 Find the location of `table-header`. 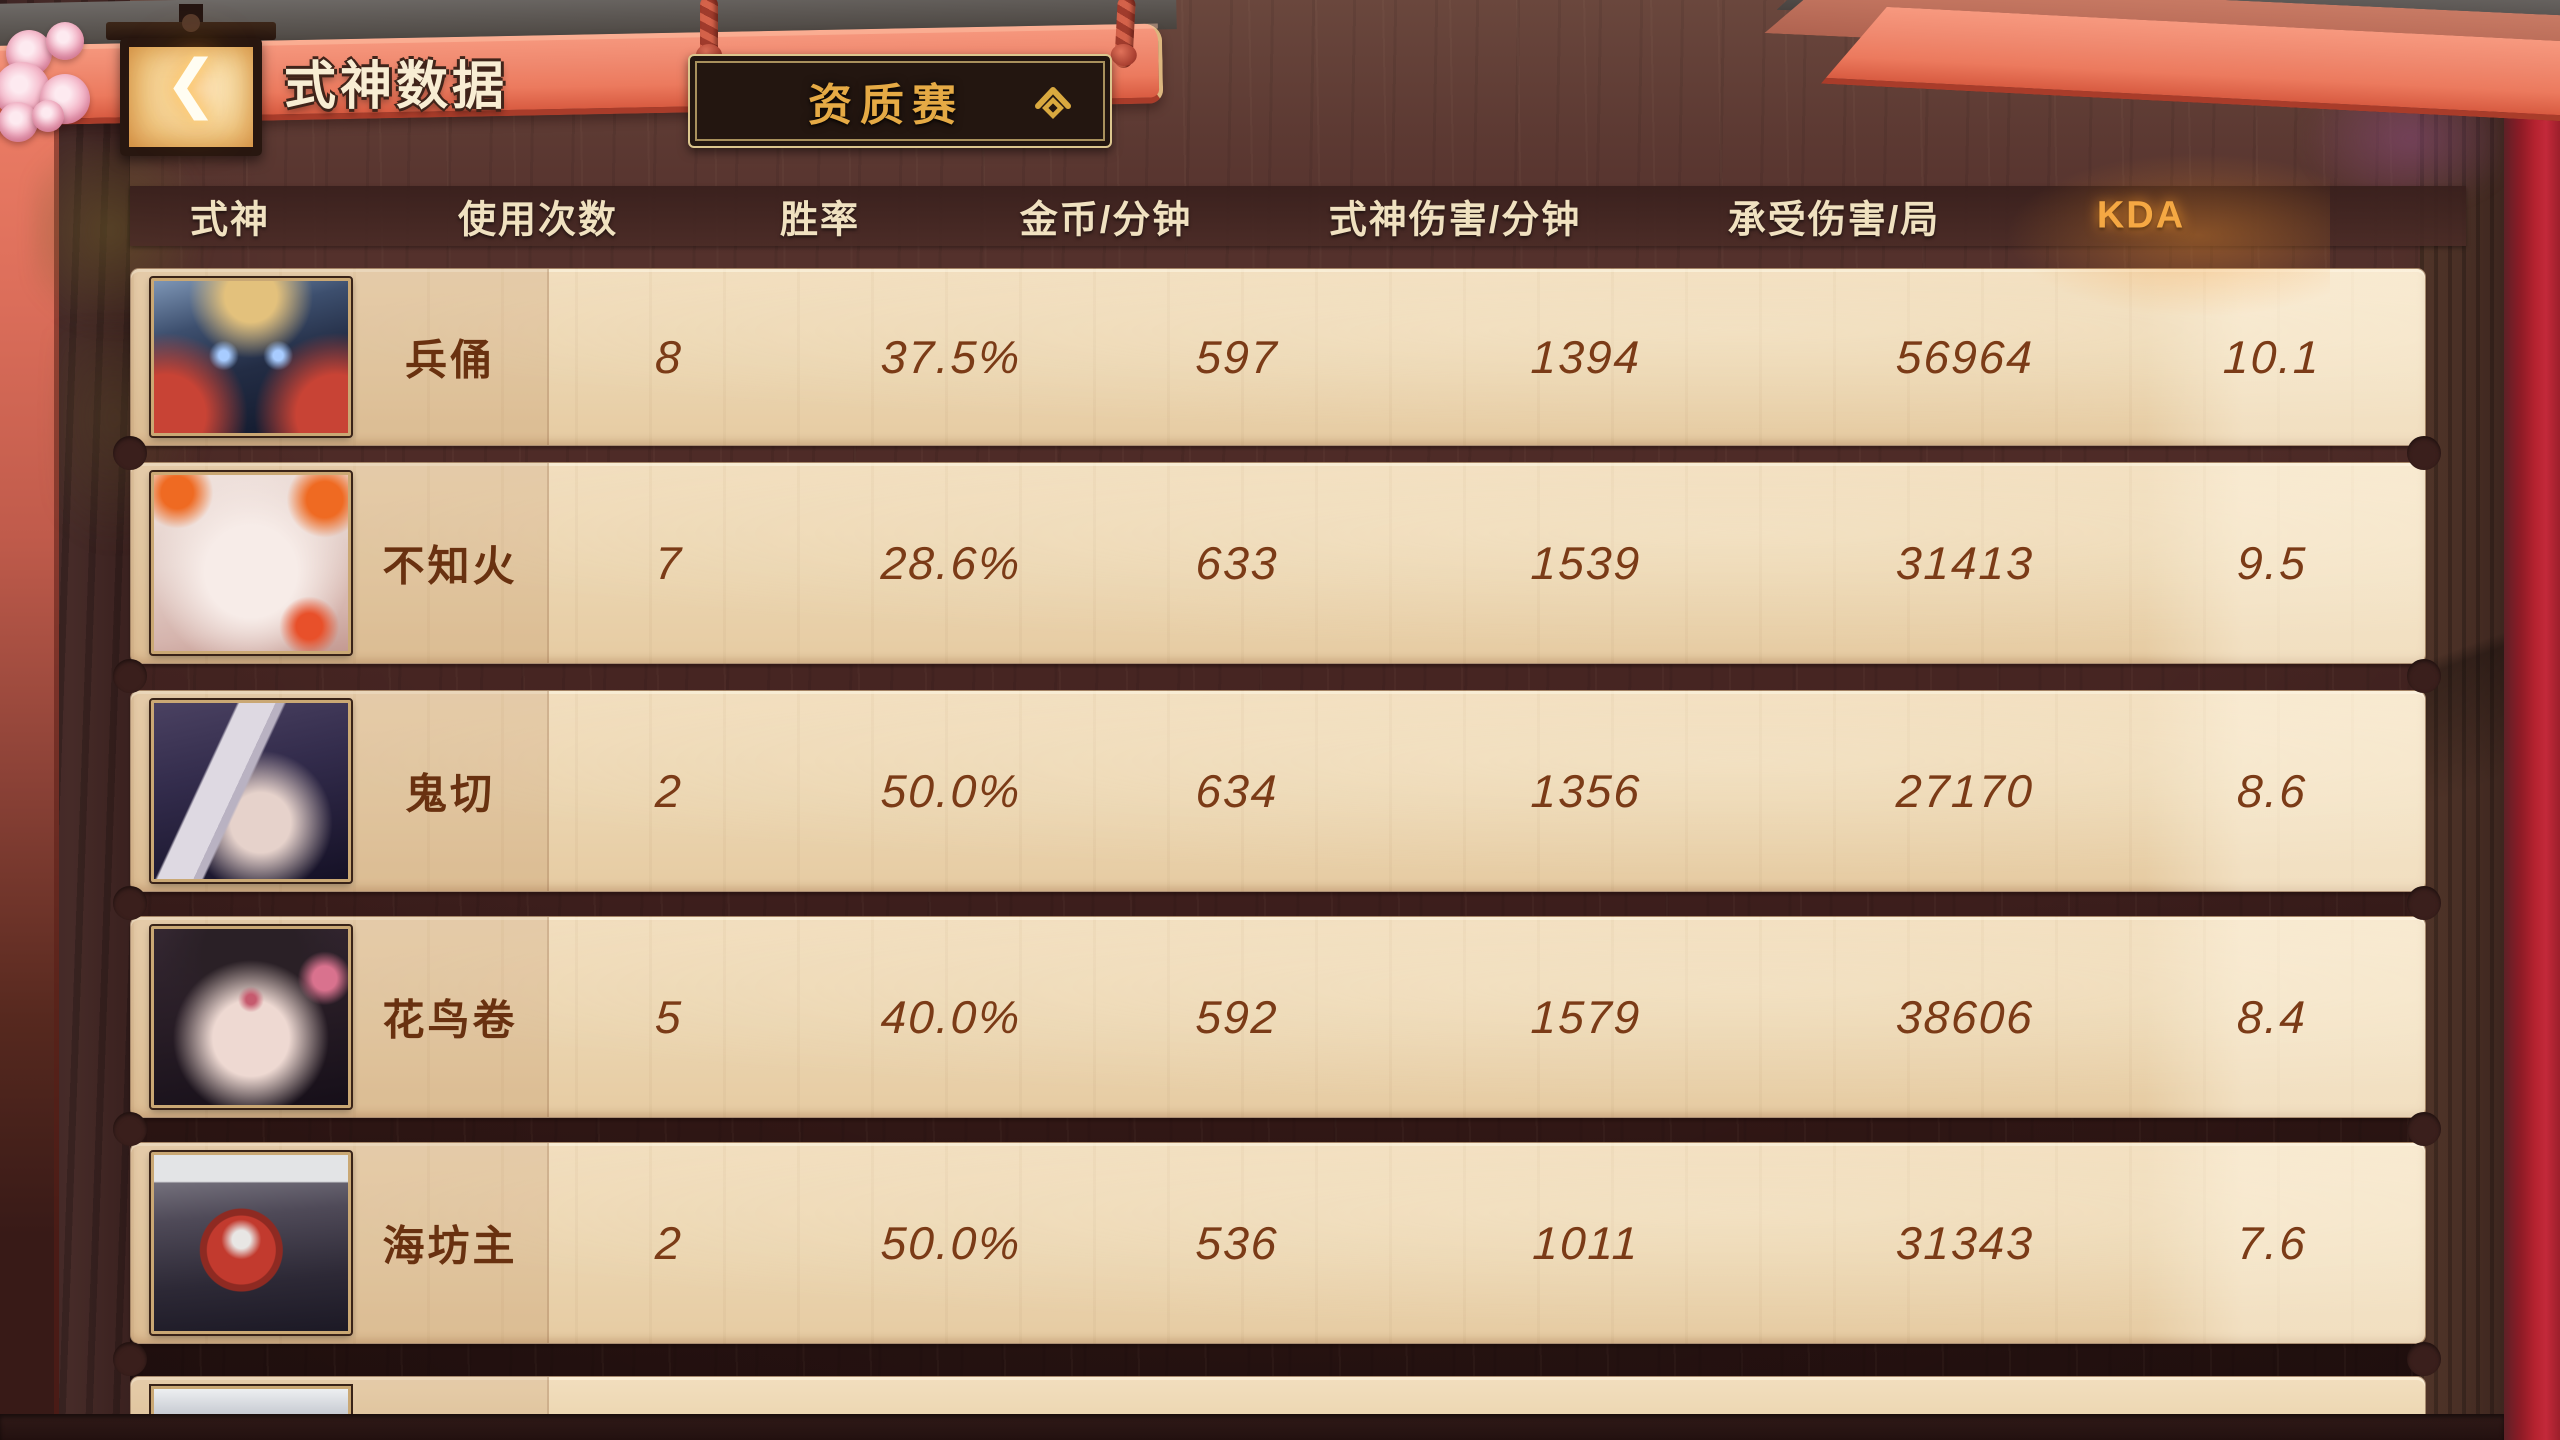

table-header is located at coordinates (1298, 216).